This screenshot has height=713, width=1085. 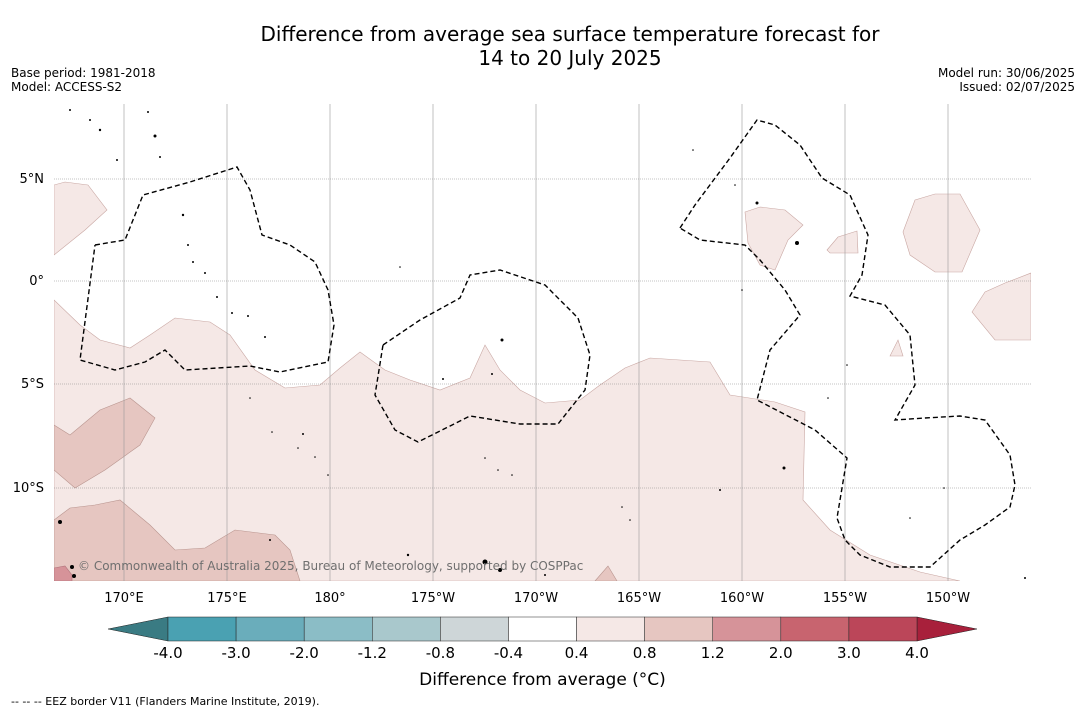 I want to click on lon-label: 170°E, so click(x=124, y=598).